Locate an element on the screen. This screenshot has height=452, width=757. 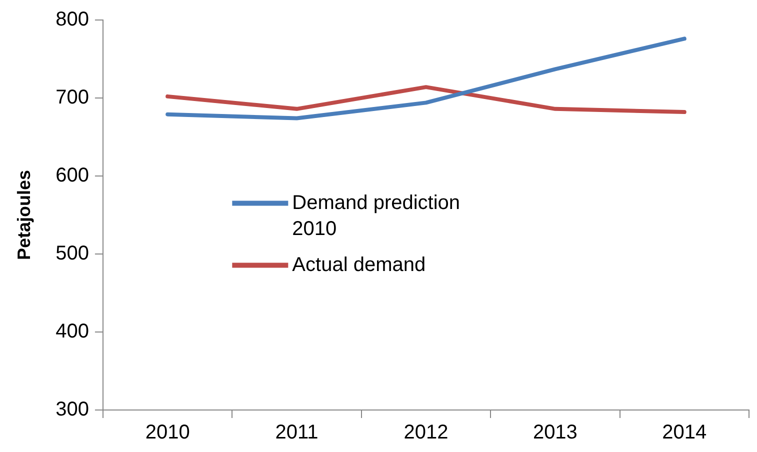
y-tick-label: 700 is located at coordinates (72, 97).